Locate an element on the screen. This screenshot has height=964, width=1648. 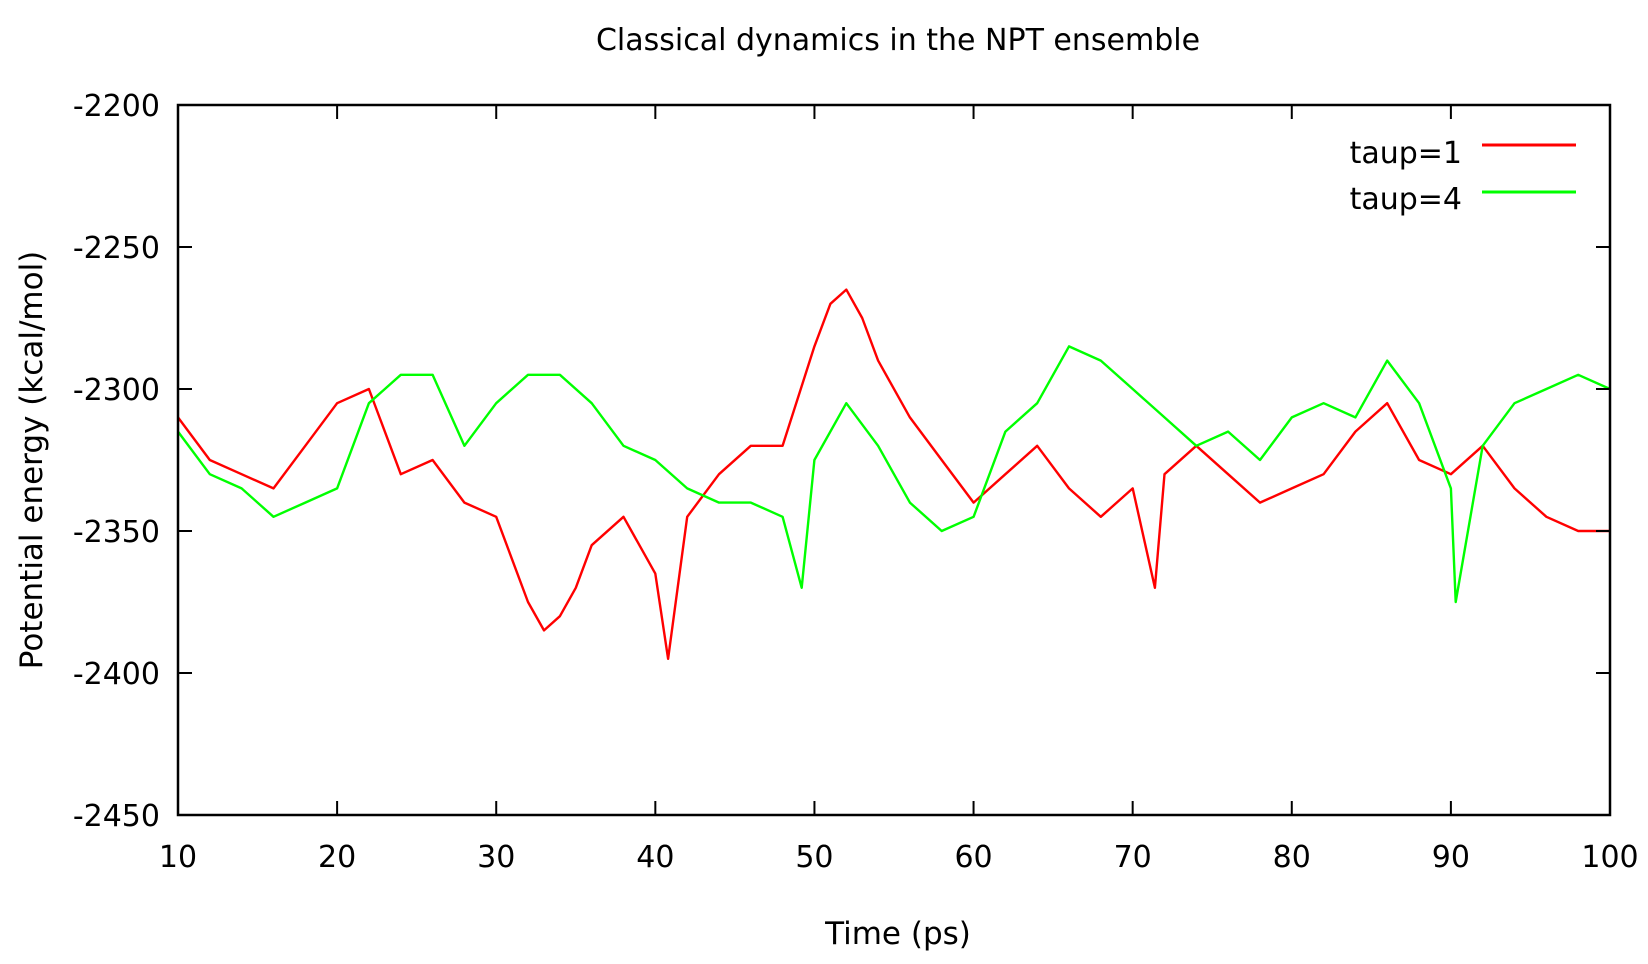
x-tick-label: 70 is located at coordinates (1133, 857).